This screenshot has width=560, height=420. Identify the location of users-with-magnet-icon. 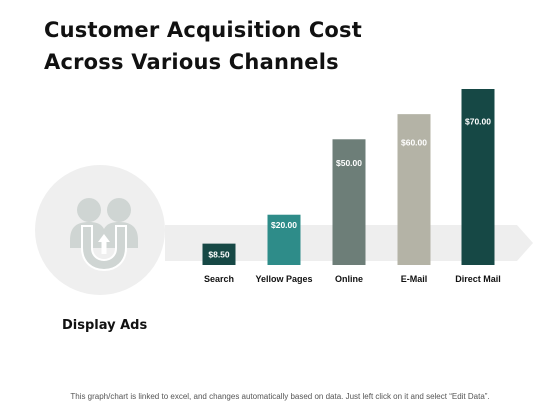
(104, 235).